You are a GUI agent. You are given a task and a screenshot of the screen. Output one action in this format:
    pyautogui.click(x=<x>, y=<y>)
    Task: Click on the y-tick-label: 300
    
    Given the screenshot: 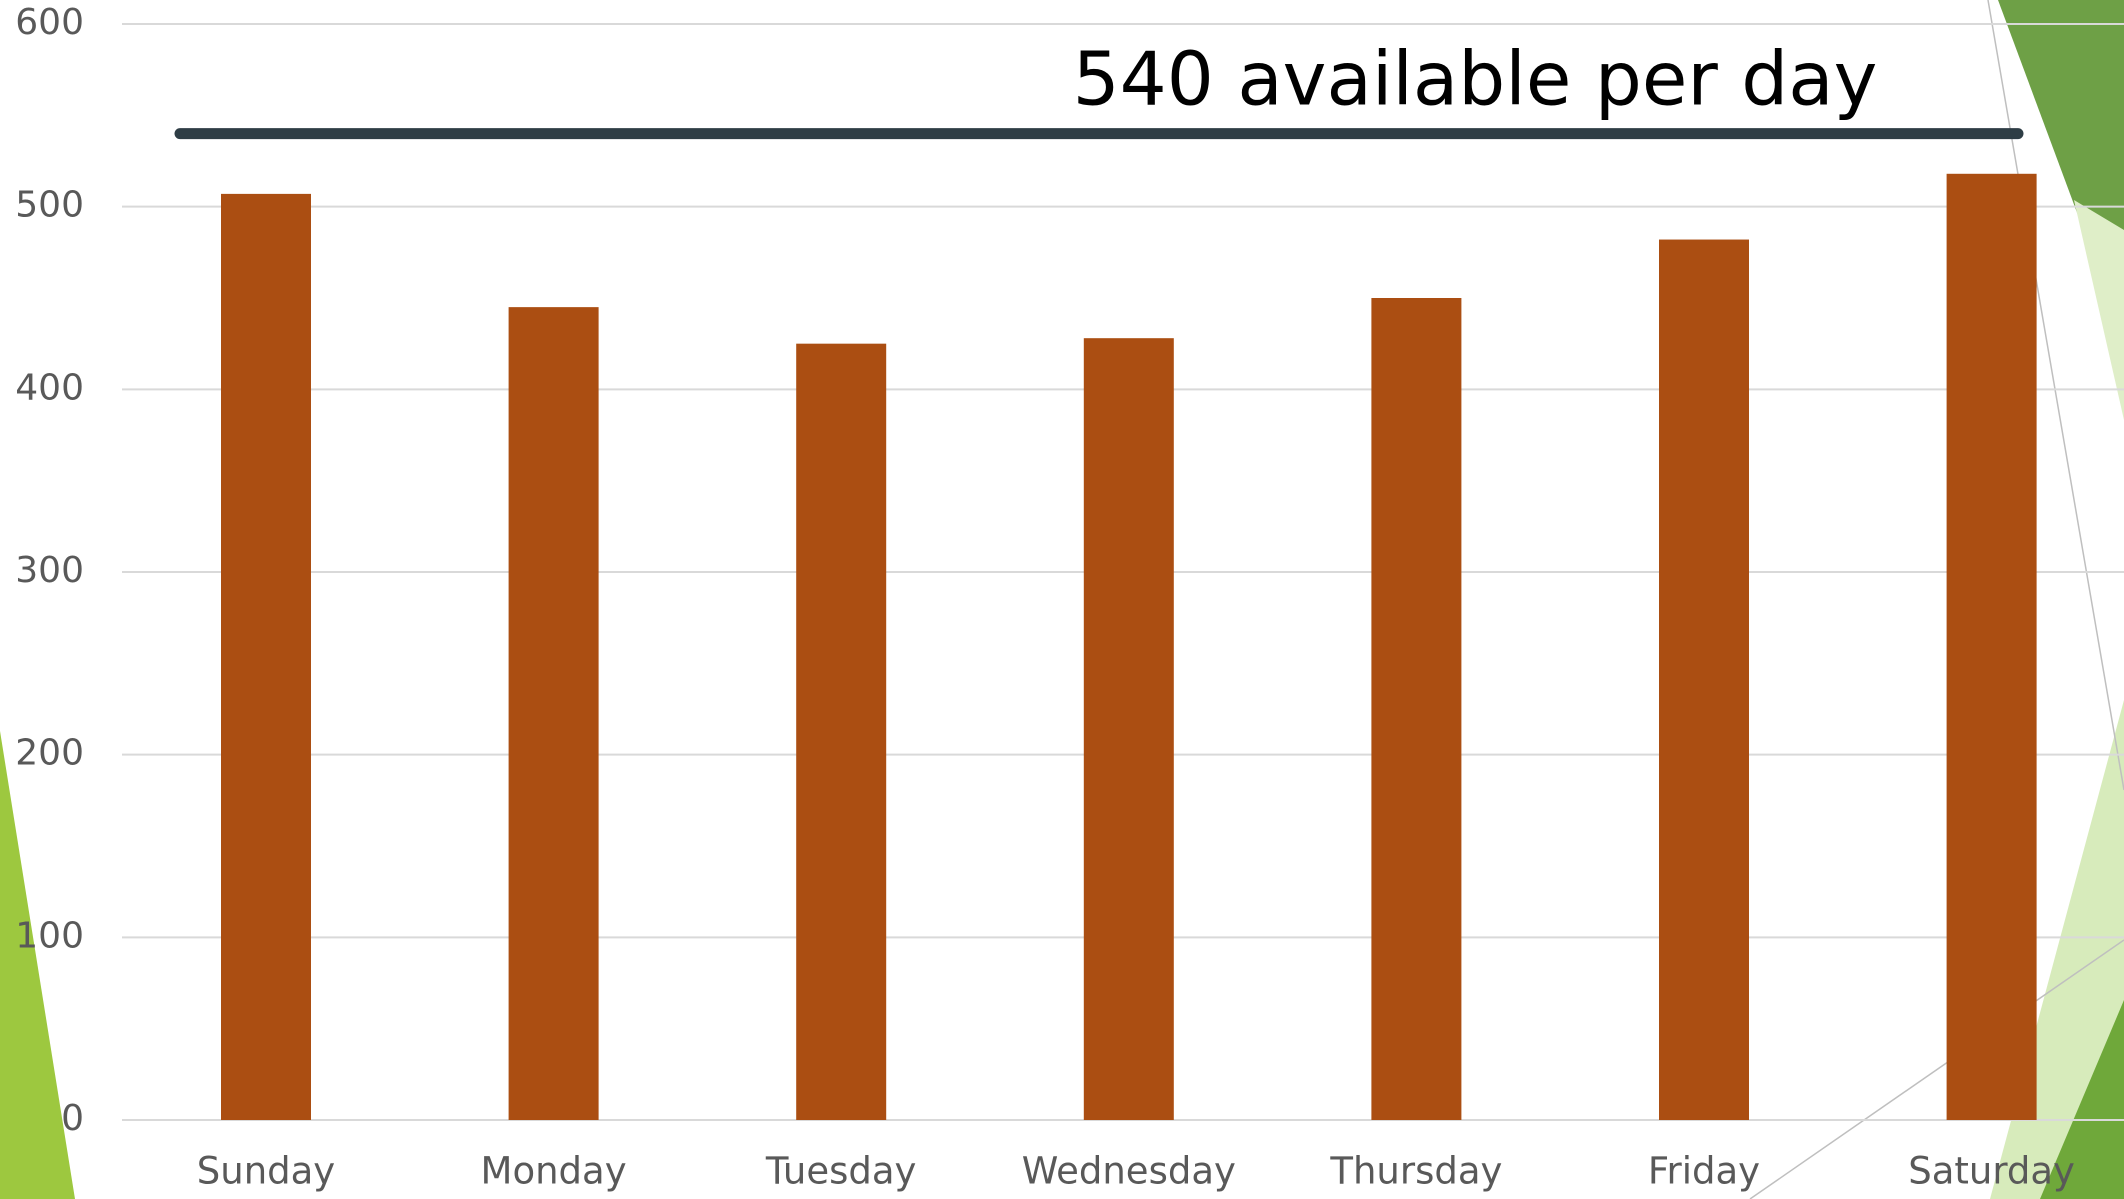 What is the action you would take?
    pyautogui.click(x=49, y=570)
    